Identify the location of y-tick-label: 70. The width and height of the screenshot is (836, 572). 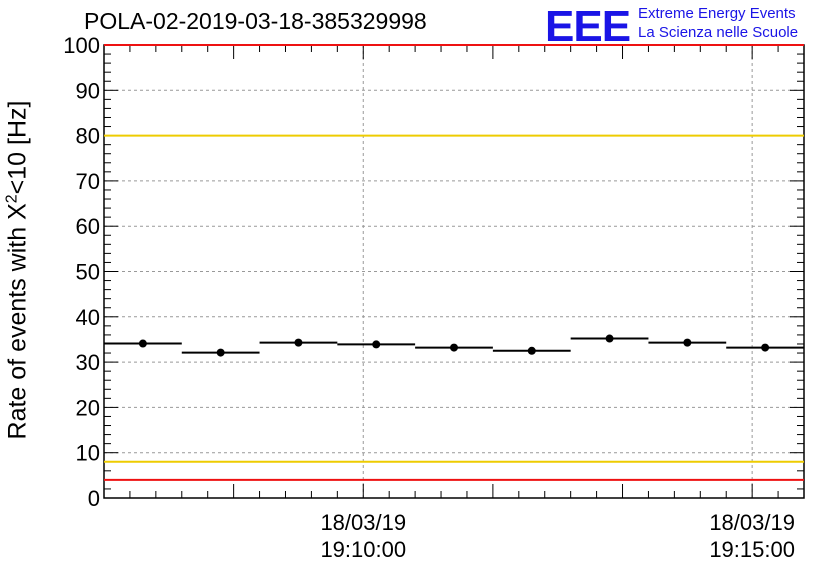
(88, 181).